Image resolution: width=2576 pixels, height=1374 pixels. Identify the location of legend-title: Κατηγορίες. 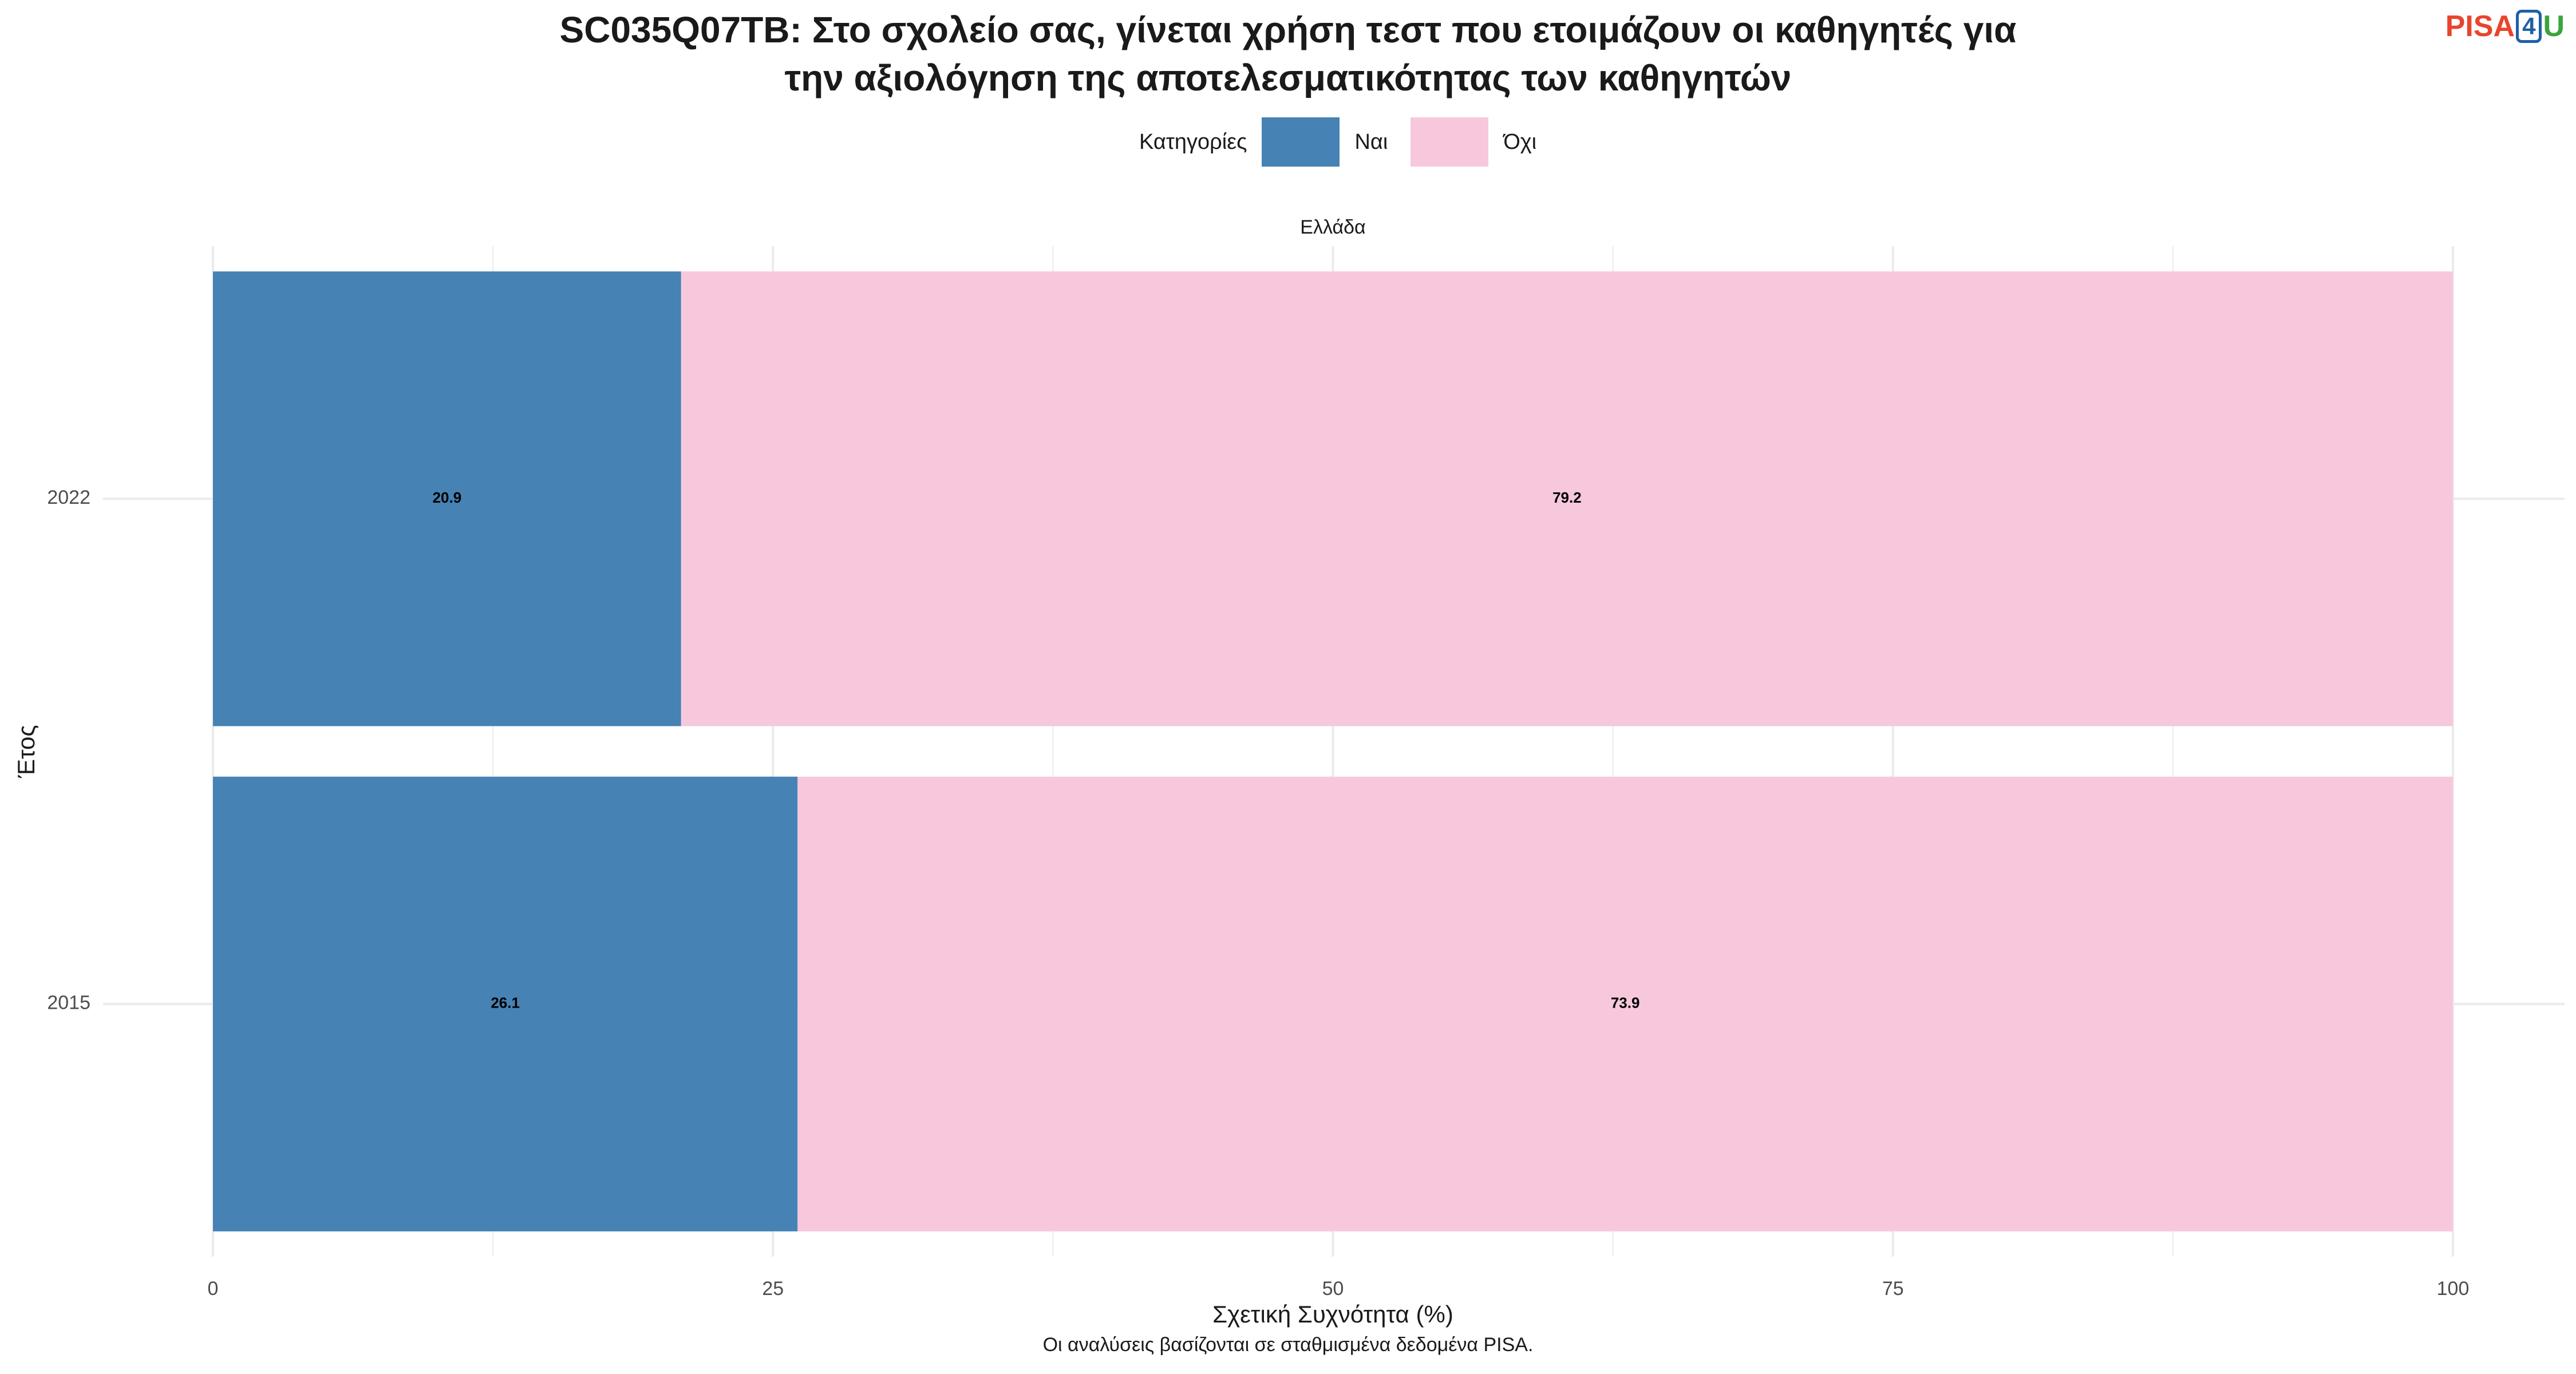
(1193, 141).